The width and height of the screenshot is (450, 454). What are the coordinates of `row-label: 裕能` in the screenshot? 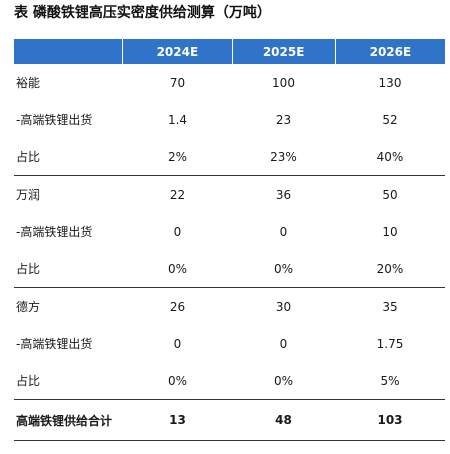 It's located at (28, 83).